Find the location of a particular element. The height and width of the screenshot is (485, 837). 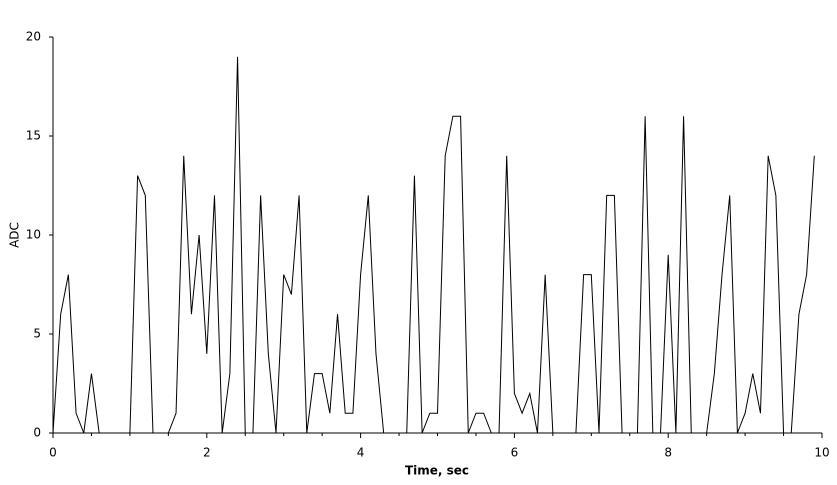

y-tick-label: 15 is located at coordinates (33, 136).